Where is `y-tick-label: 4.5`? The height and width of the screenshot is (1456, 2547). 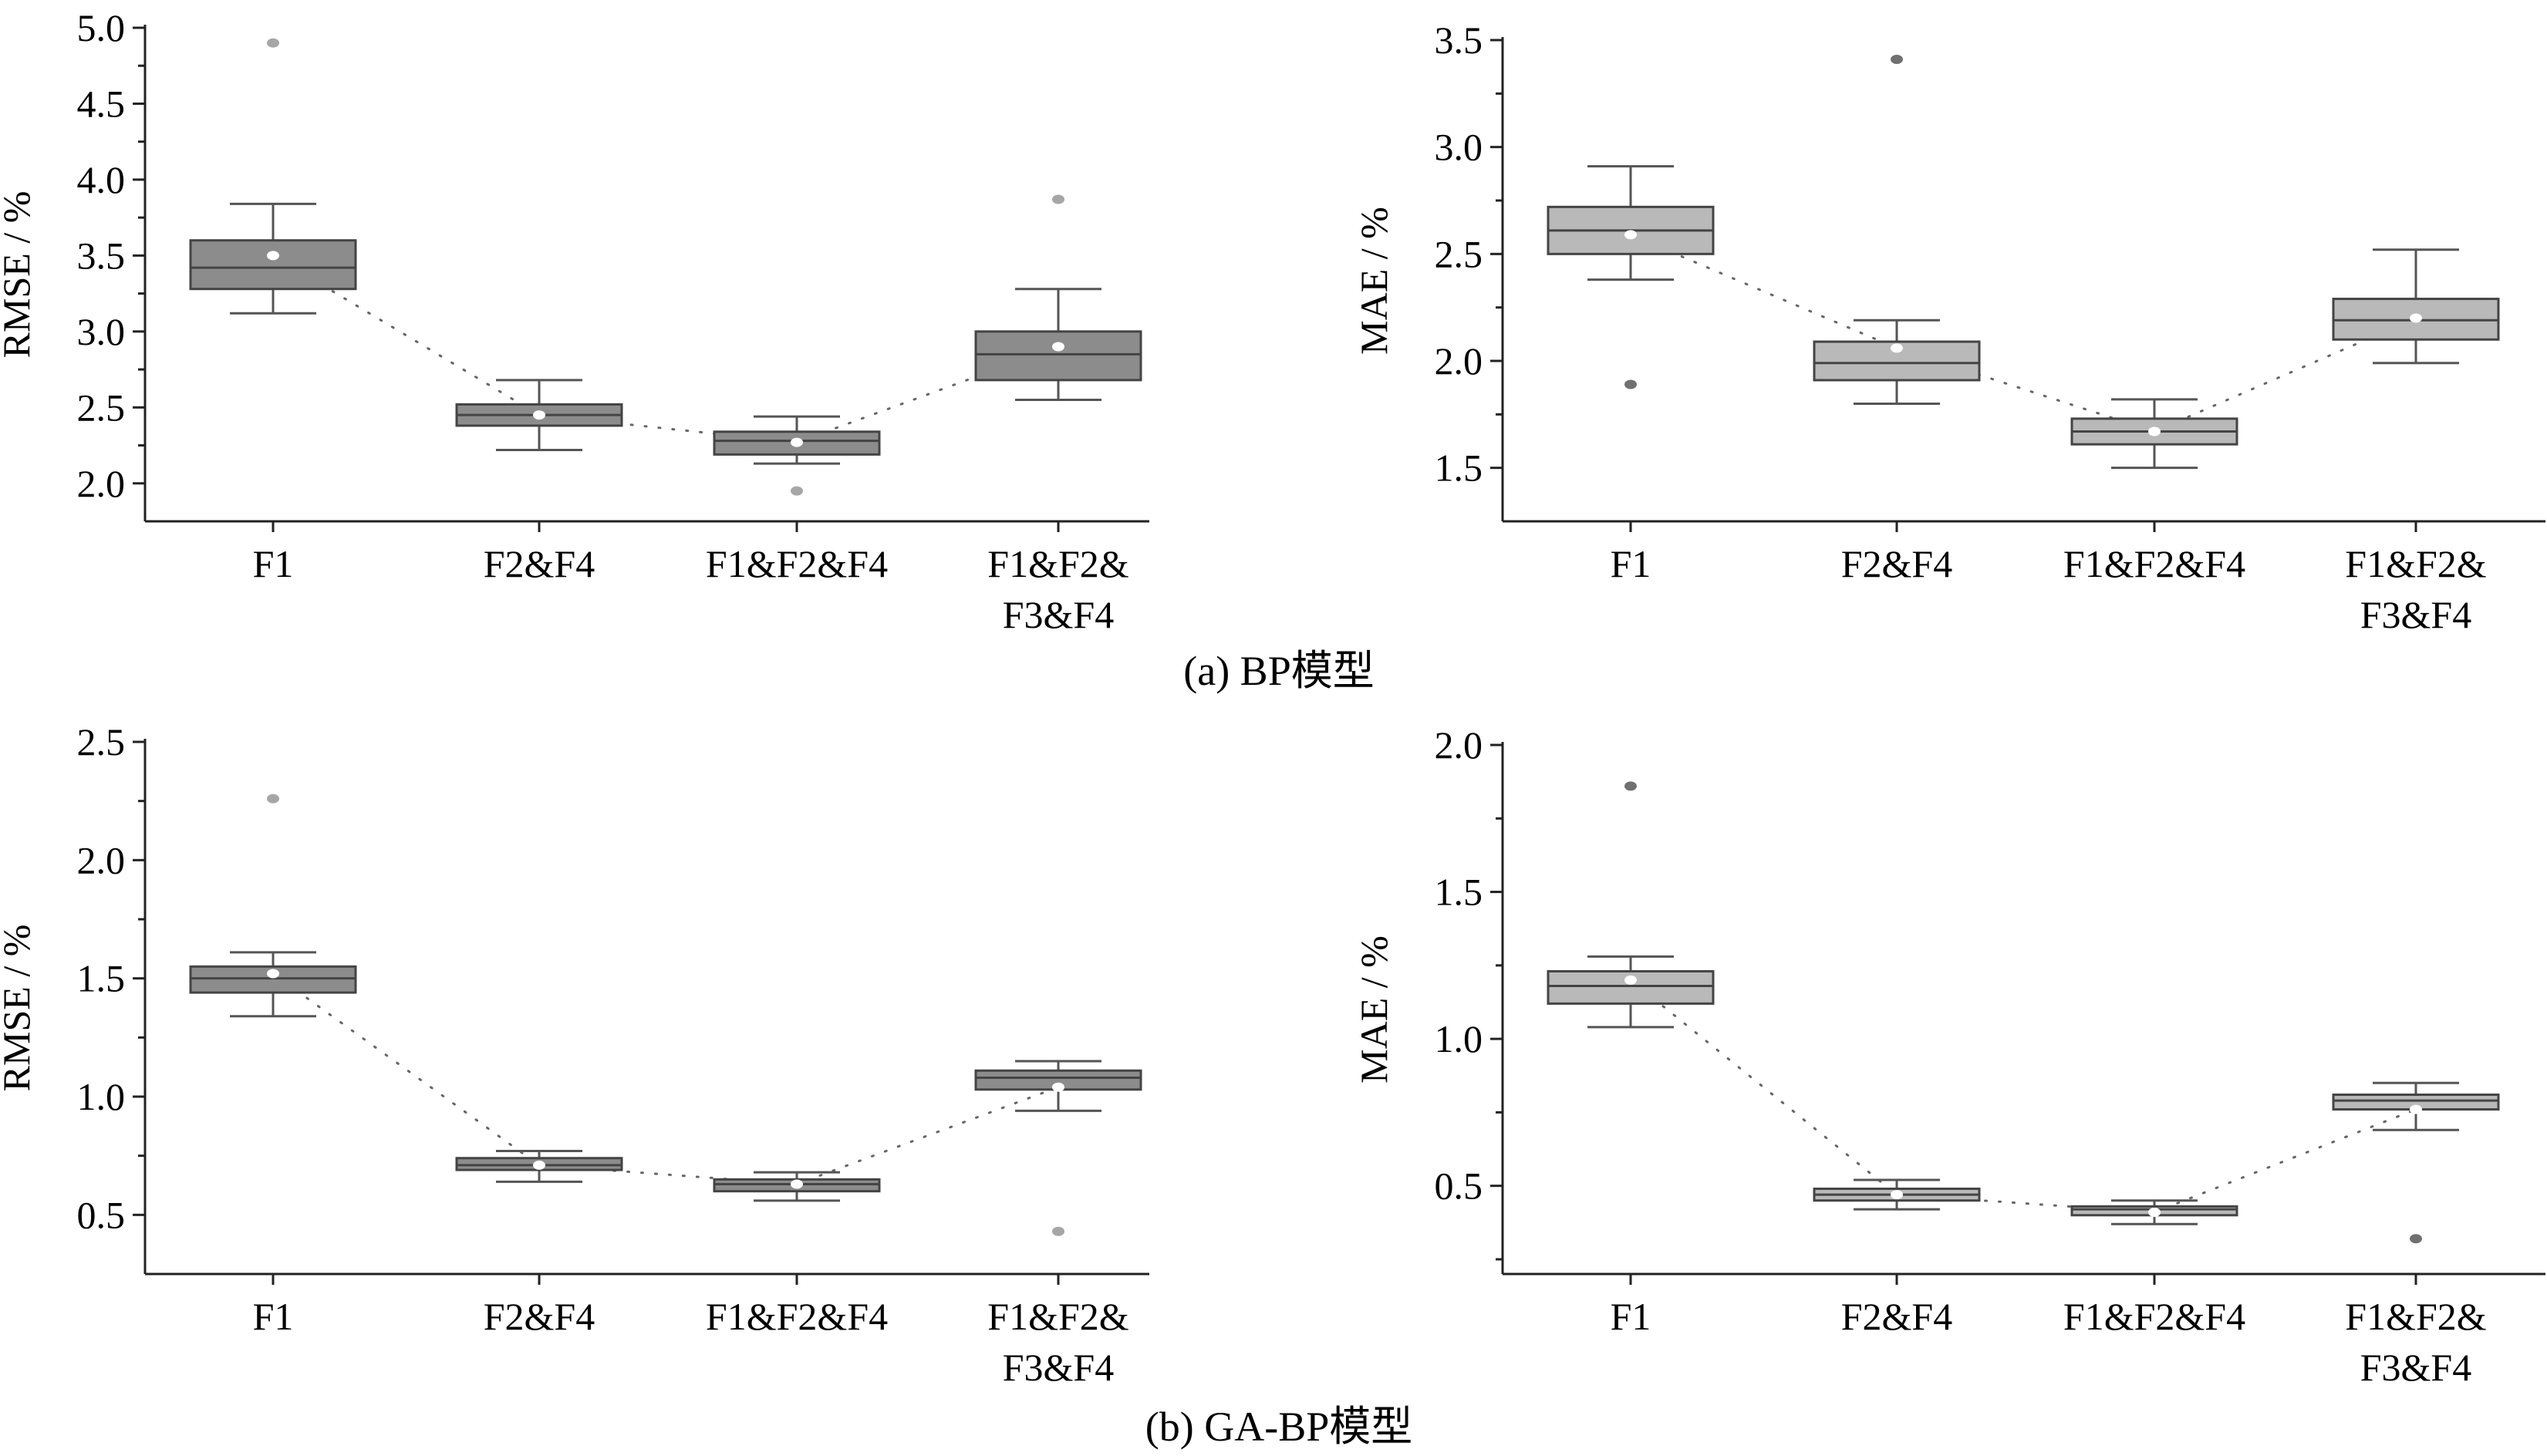
y-tick-label: 4.5 is located at coordinates (101, 104).